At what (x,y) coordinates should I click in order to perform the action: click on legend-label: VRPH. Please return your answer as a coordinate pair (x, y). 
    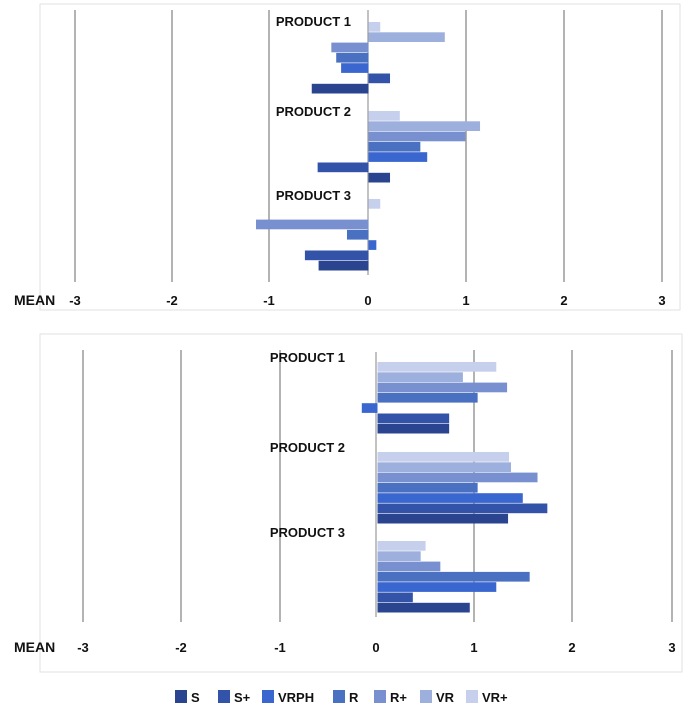
    Looking at the image, I should click on (296, 697).